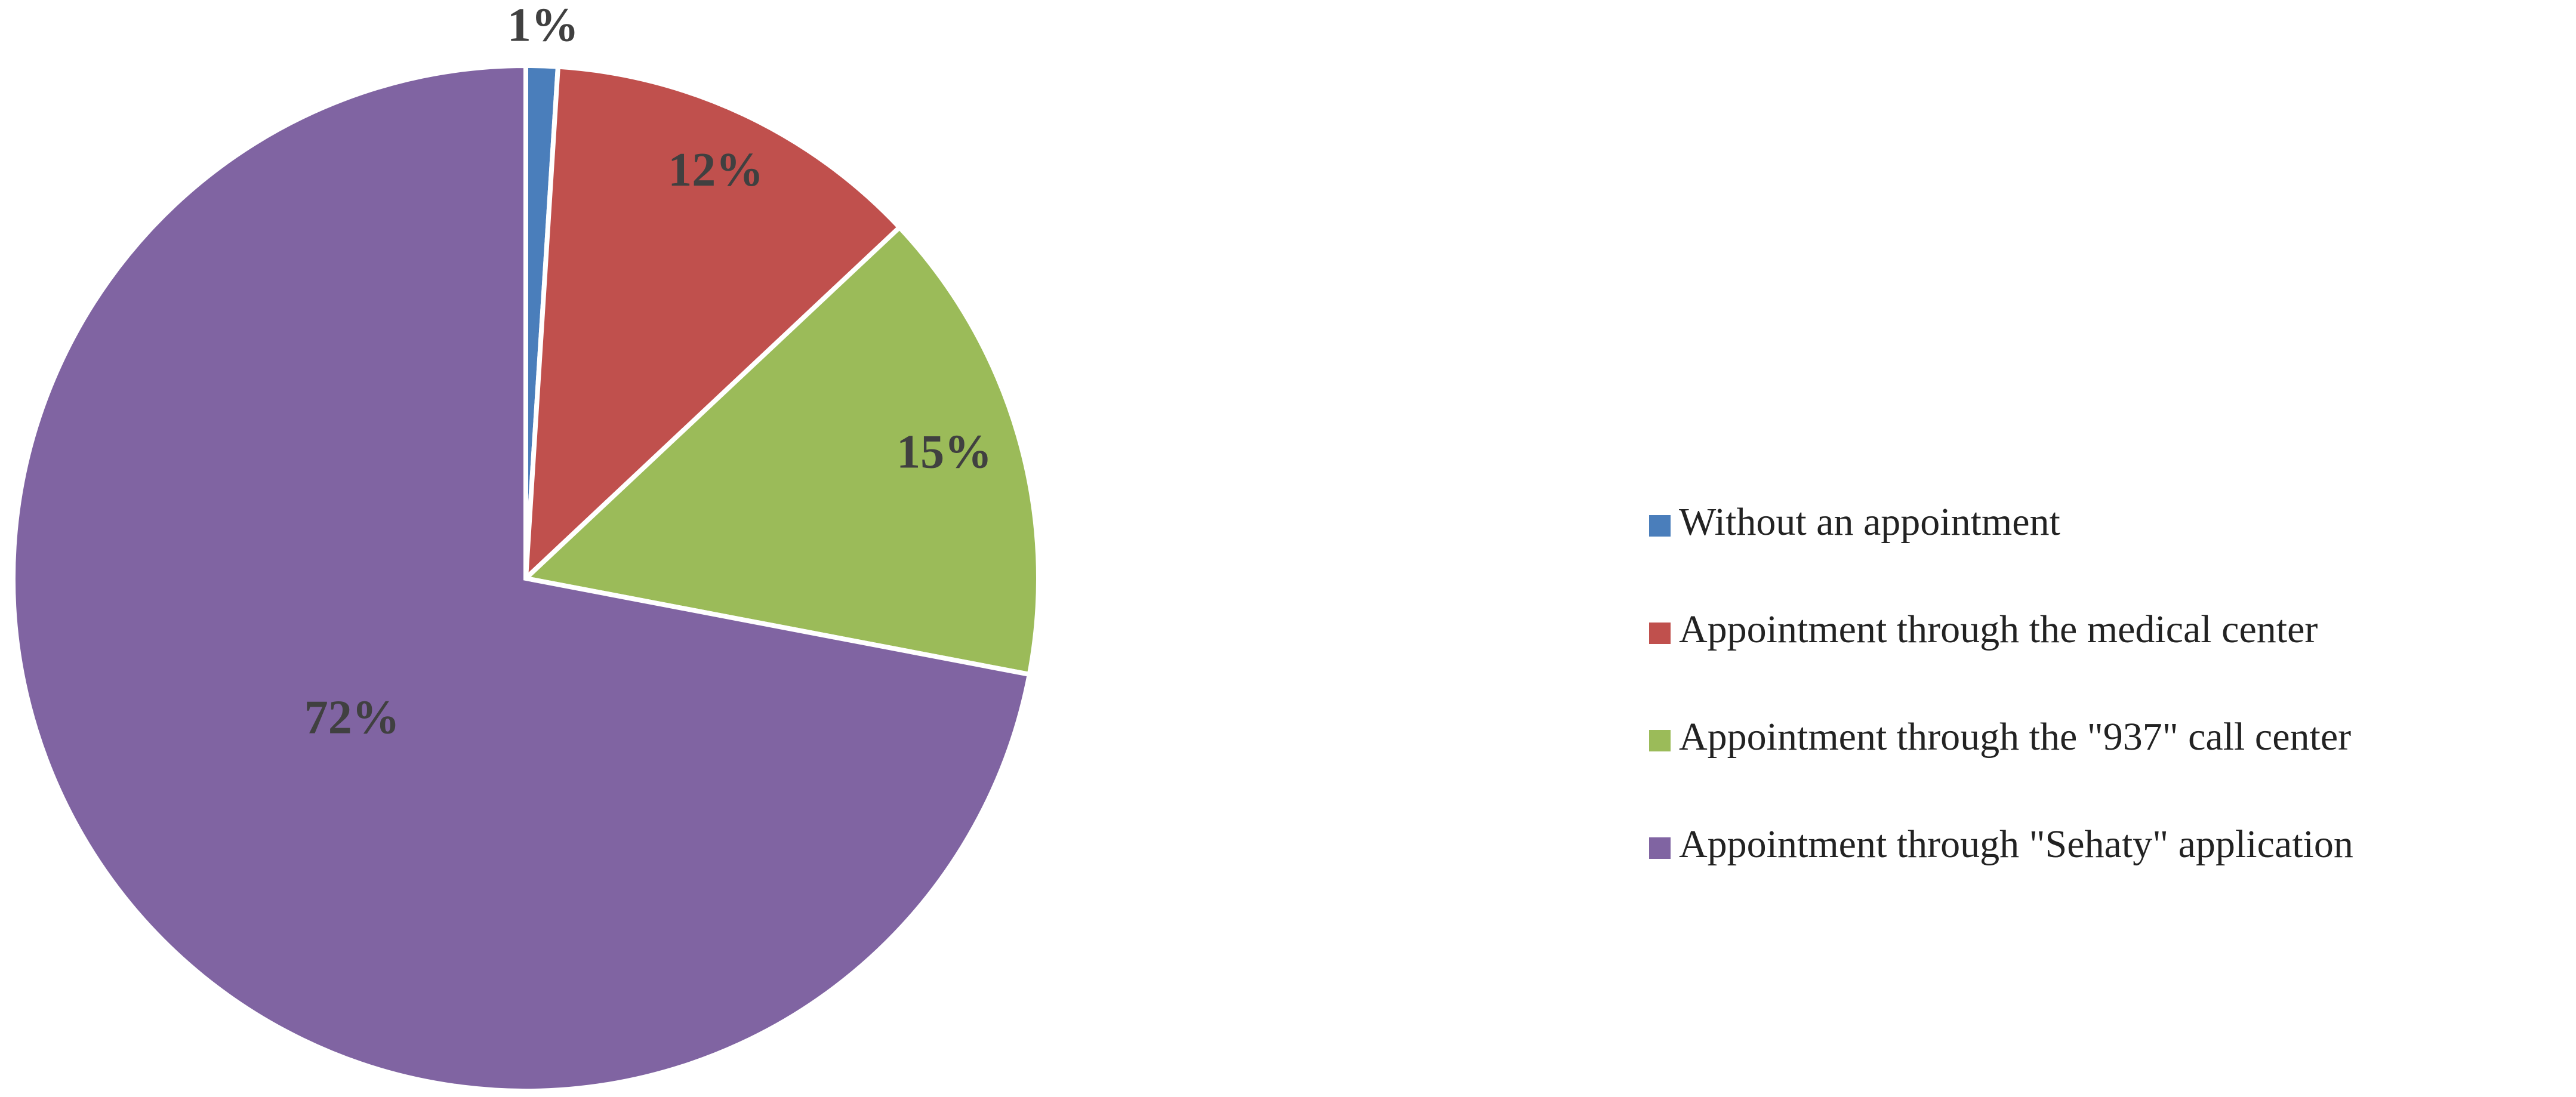 The image size is (2576, 1097). What do you see at coordinates (2016, 844) in the screenshot?
I see `legend-label: Appointment through "Sehaty" application` at bounding box center [2016, 844].